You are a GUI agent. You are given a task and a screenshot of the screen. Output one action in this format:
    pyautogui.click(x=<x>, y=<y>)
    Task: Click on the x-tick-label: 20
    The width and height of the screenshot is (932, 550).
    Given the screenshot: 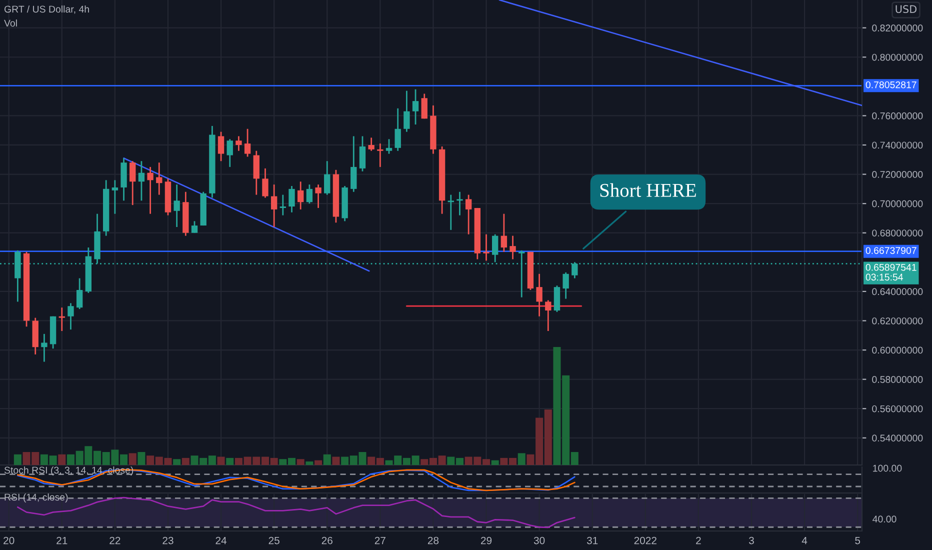 What is the action you would take?
    pyautogui.click(x=9, y=540)
    